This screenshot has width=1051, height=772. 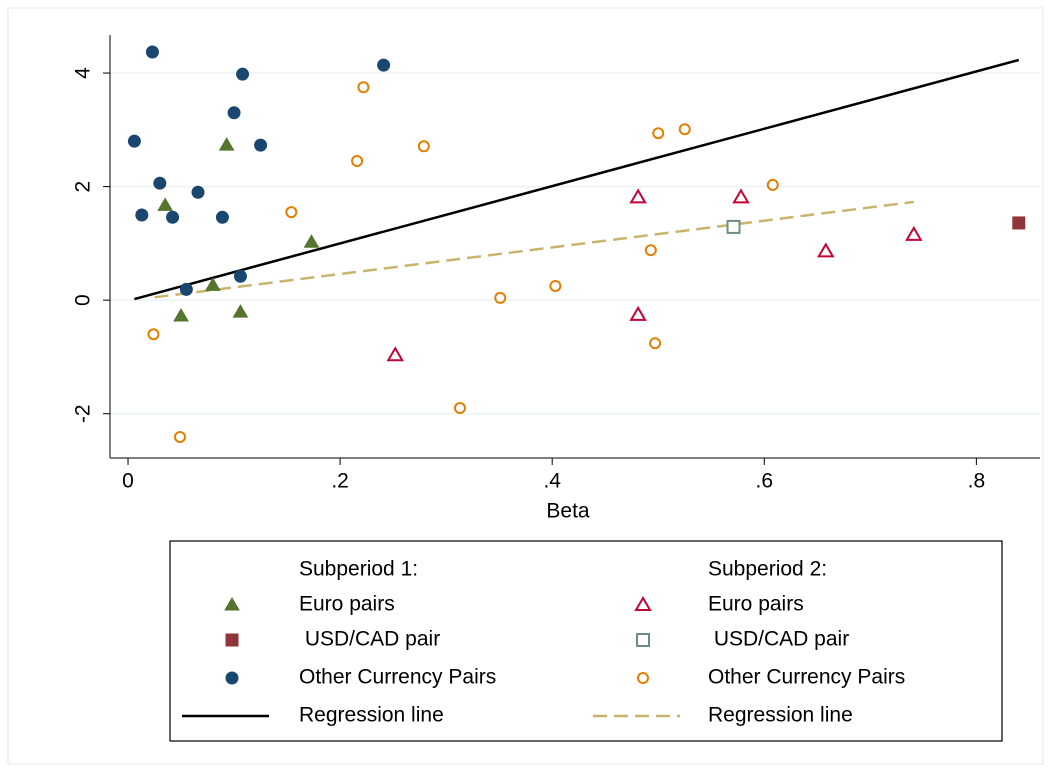 I want to click on legend-header: Subperiod 2:, so click(x=767, y=569).